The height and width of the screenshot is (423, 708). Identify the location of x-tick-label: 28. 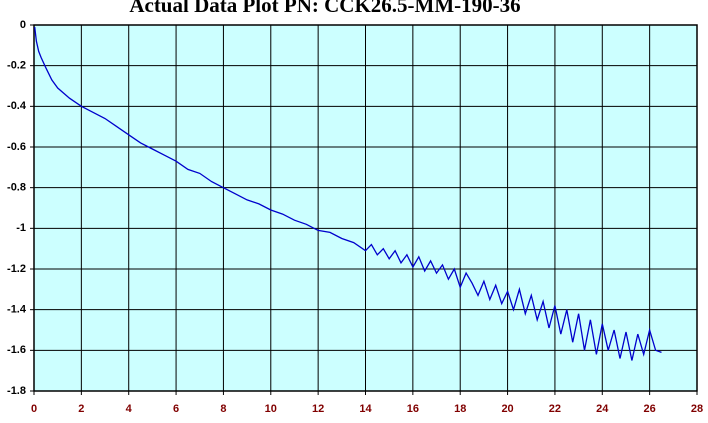
(697, 409).